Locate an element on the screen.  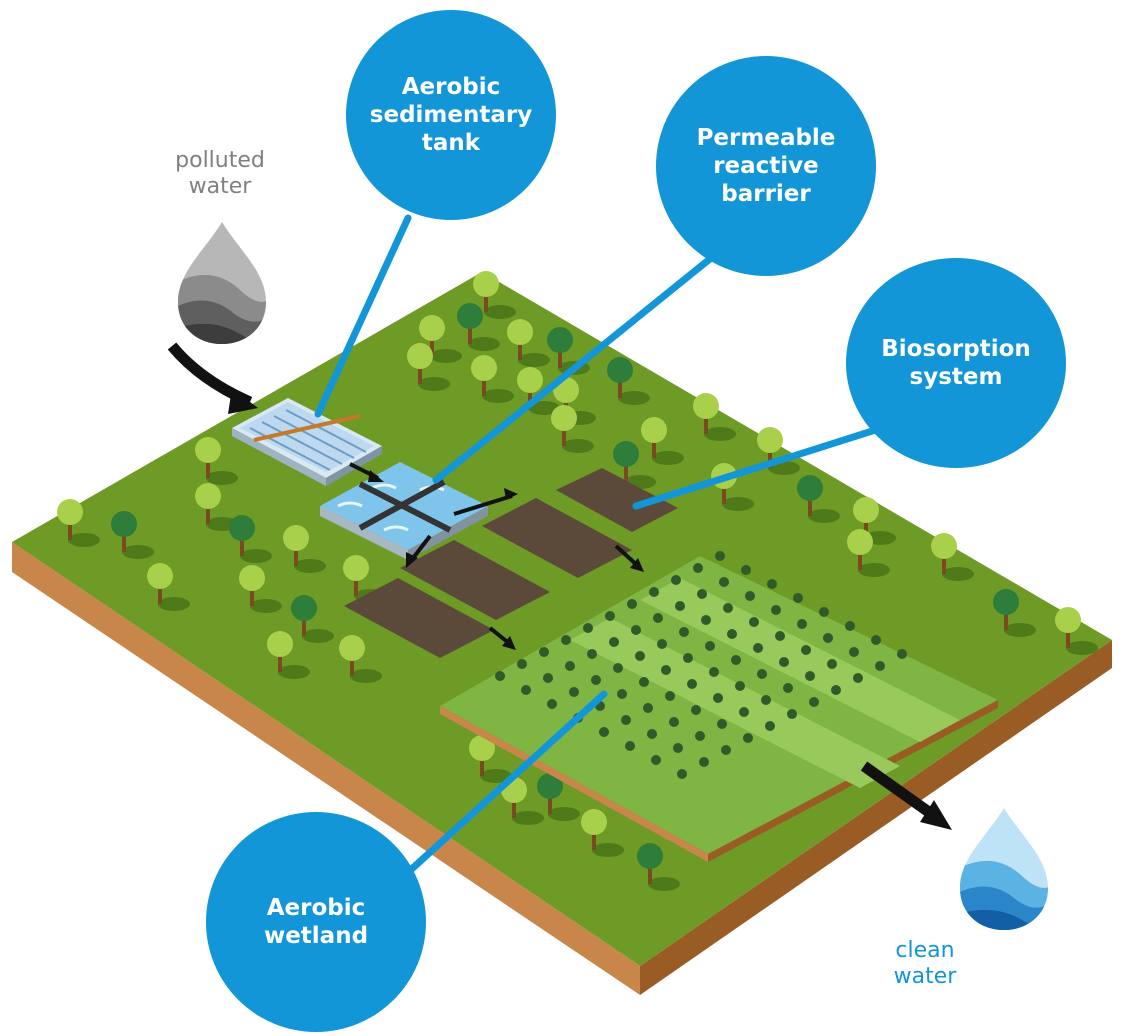
clean-water-line-1: clean is located at coordinates (925, 950).